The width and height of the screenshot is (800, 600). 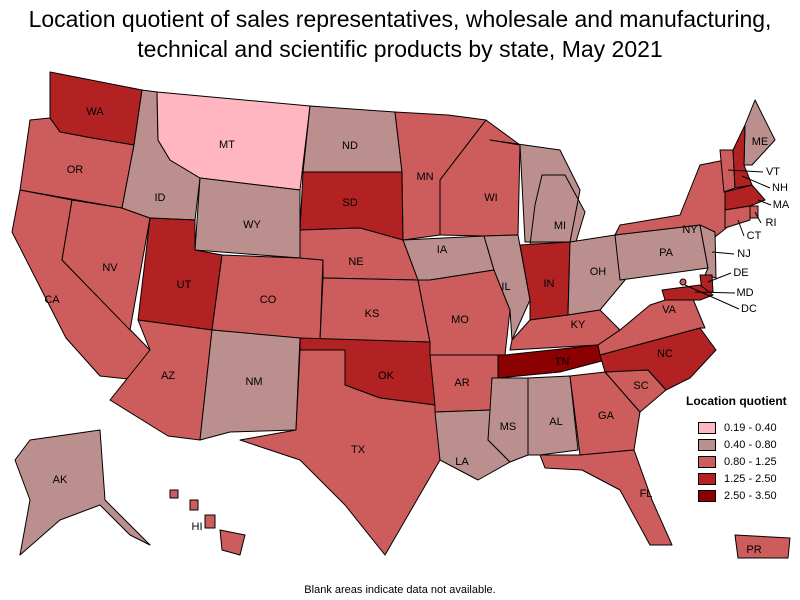 I want to click on legend-label: 1.25 - 2.50, so click(x=750, y=479).